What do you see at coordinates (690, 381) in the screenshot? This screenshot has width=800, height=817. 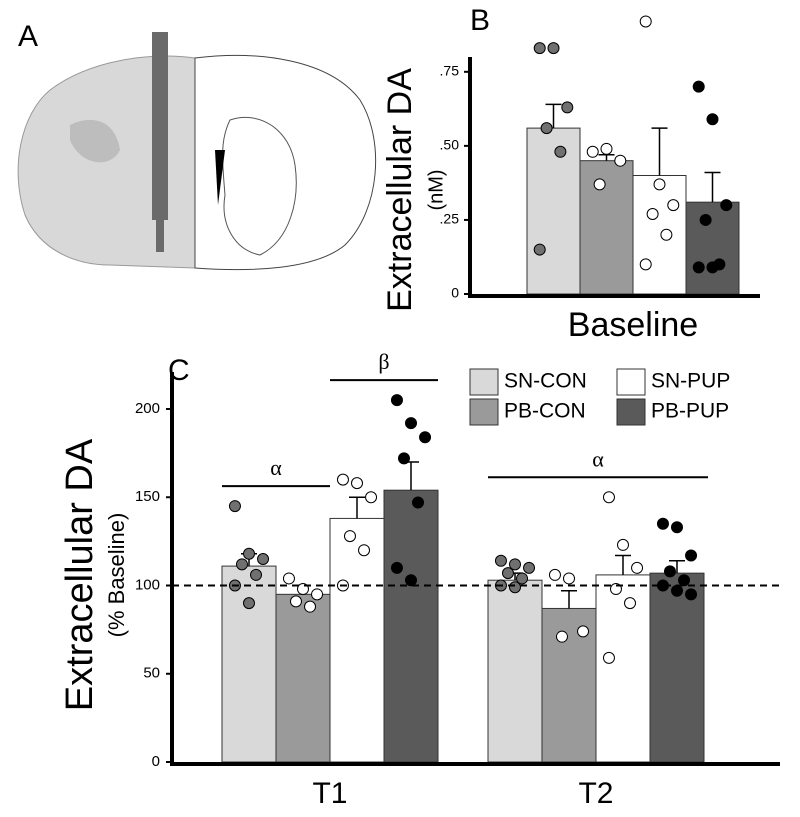 I see `legend-label: SN-PUP` at bounding box center [690, 381].